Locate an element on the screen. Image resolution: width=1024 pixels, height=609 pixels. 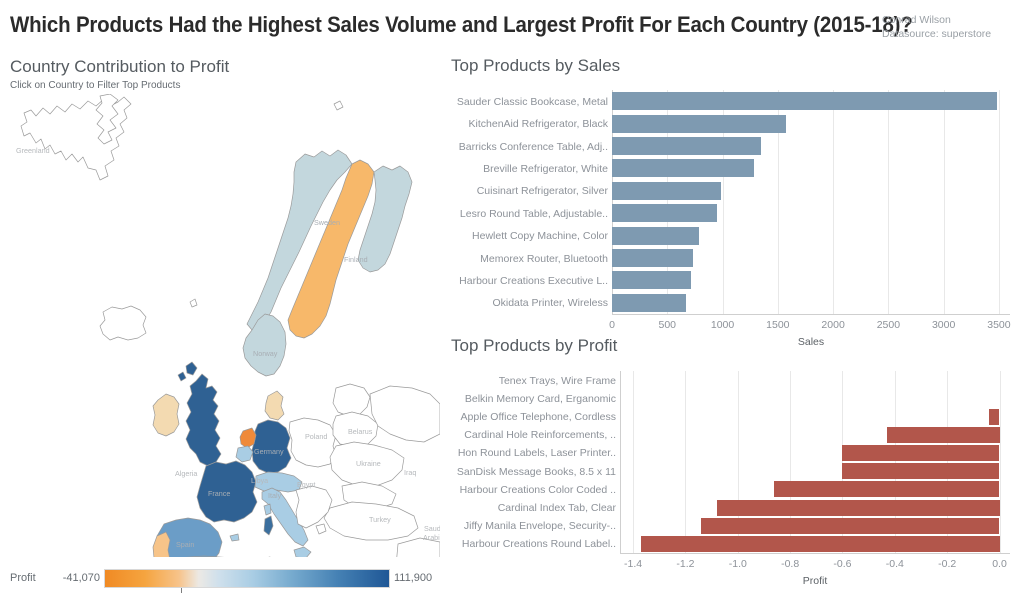
map-region-sardinia is located at coordinates (268, 525).